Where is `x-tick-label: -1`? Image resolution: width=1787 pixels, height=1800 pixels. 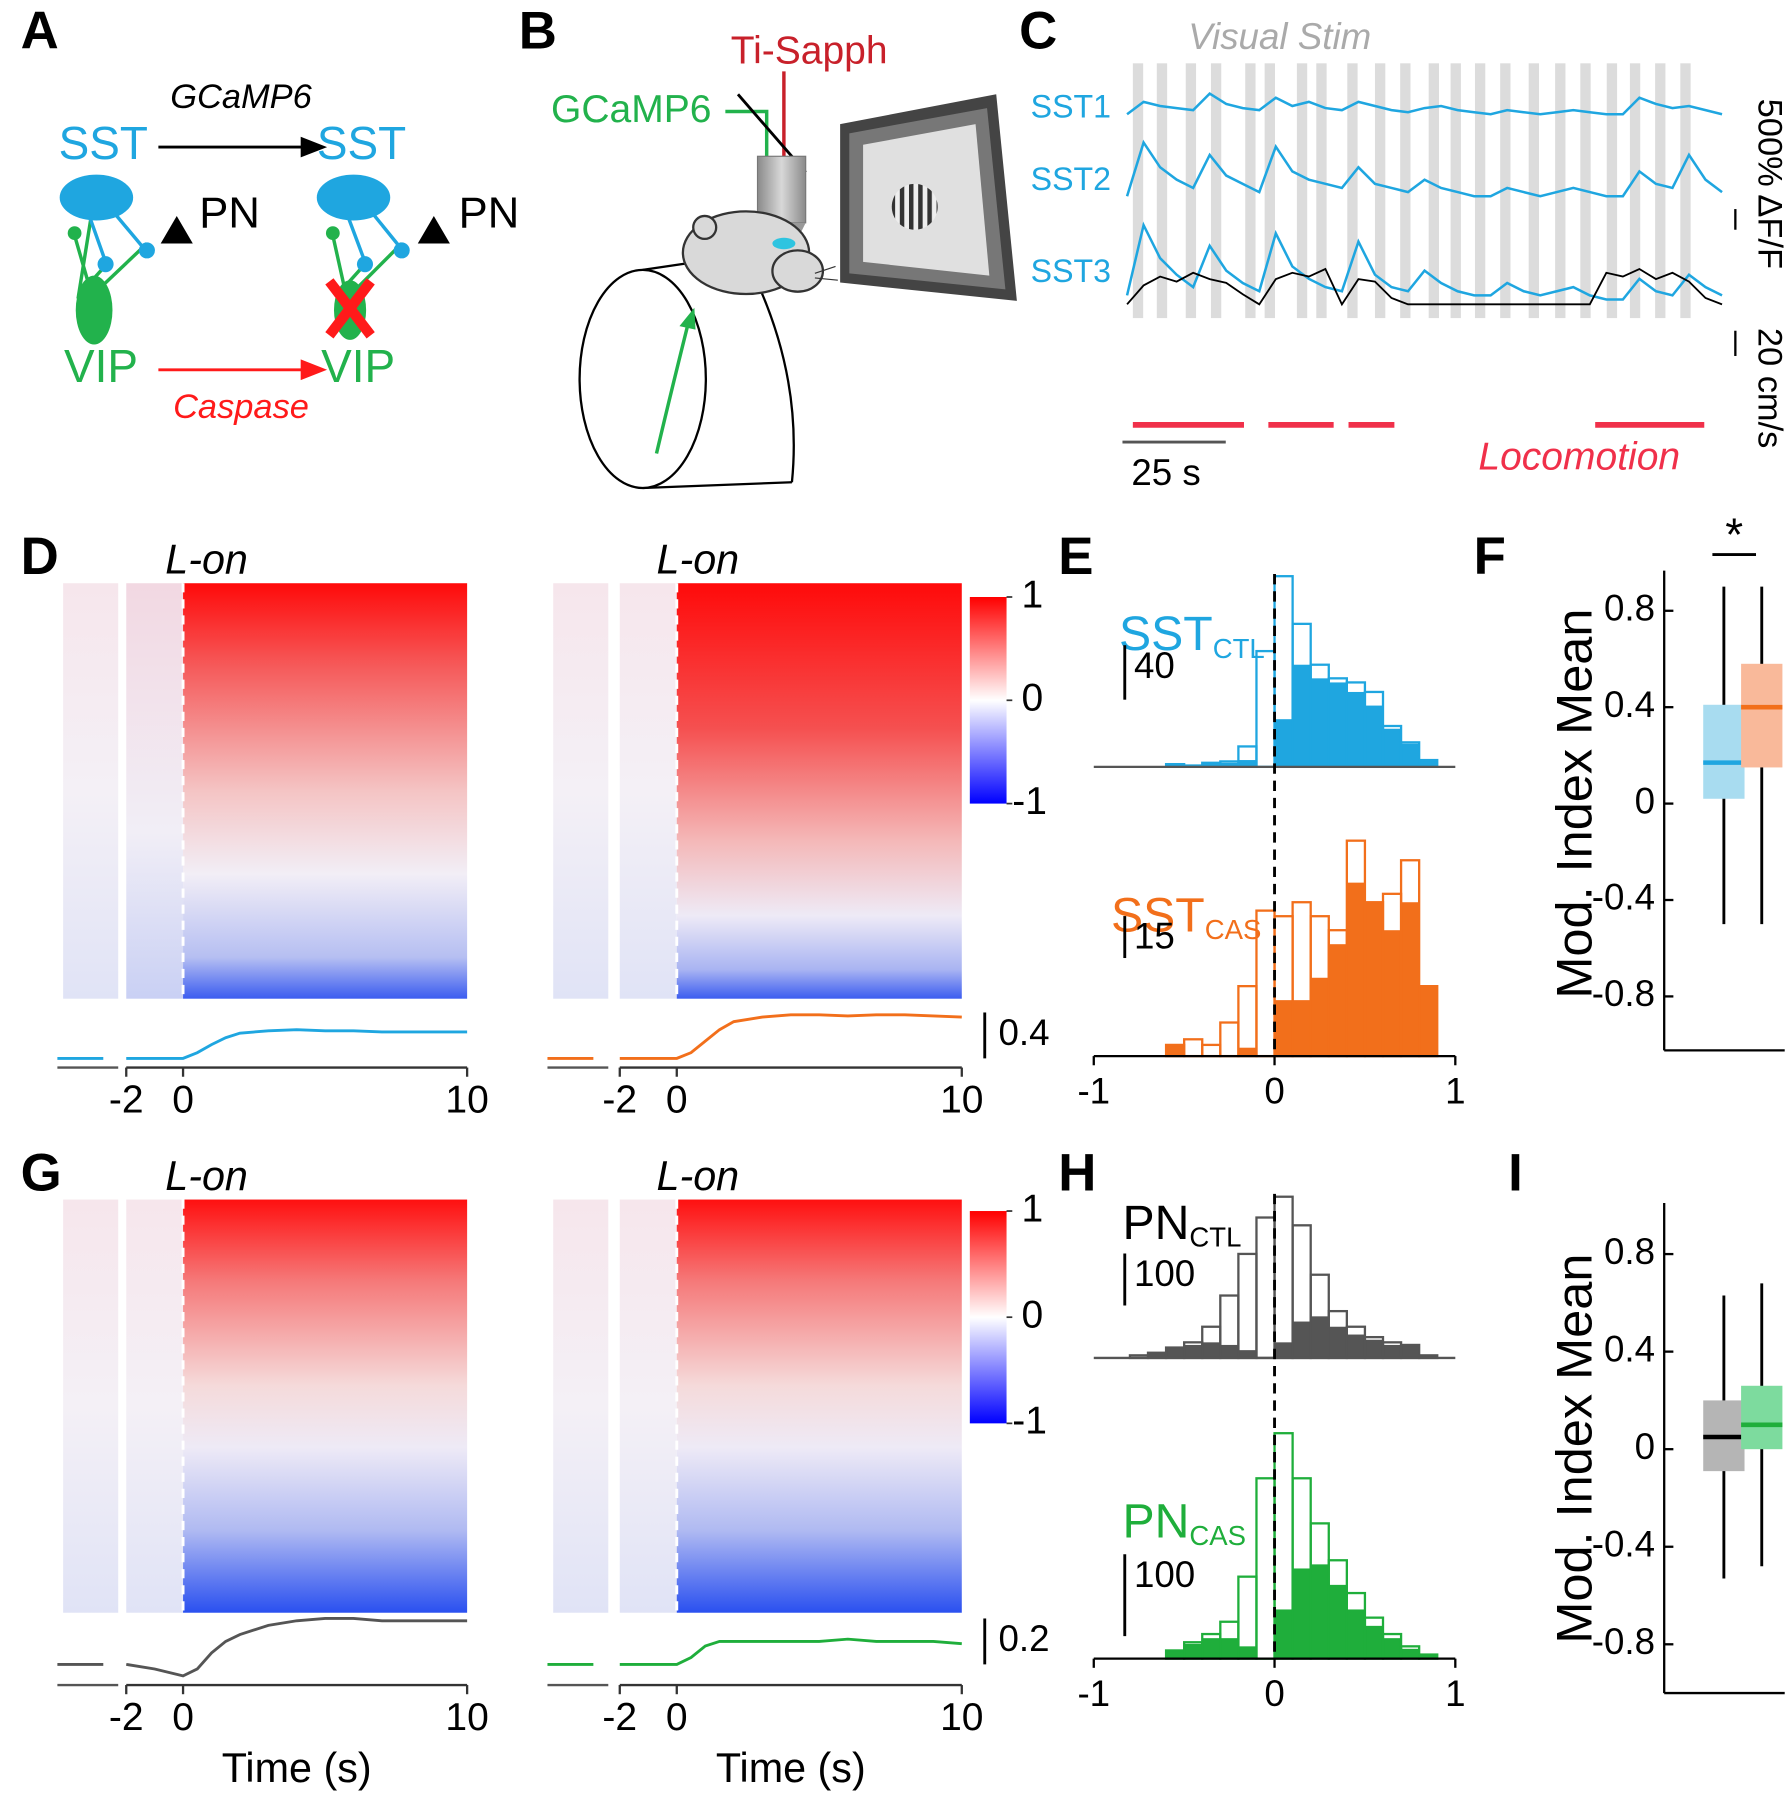
x-tick-label: -1 is located at coordinates (1093, 1091).